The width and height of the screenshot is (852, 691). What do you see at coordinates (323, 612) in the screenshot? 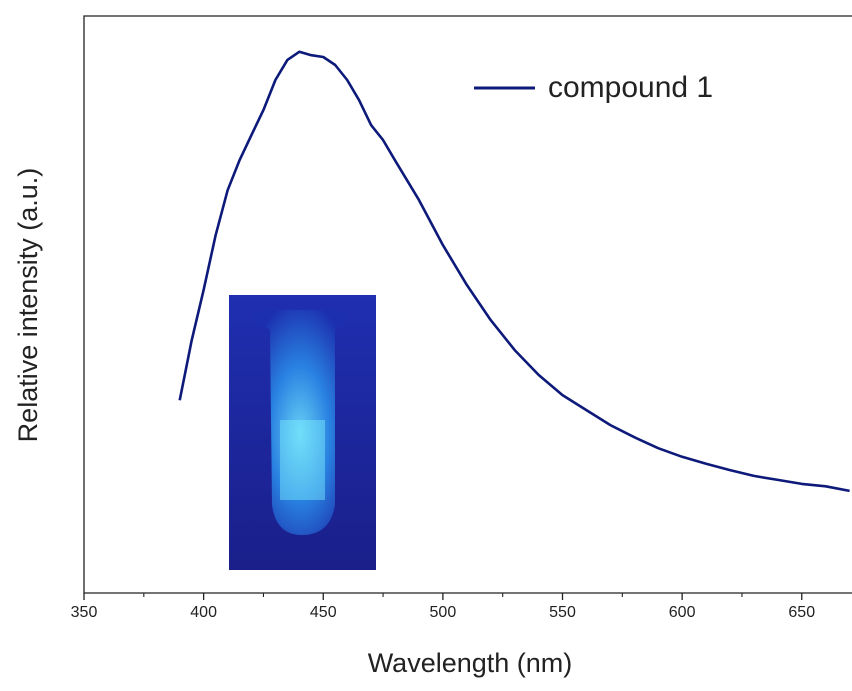
I see `x-tick-label: 450` at bounding box center [323, 612].